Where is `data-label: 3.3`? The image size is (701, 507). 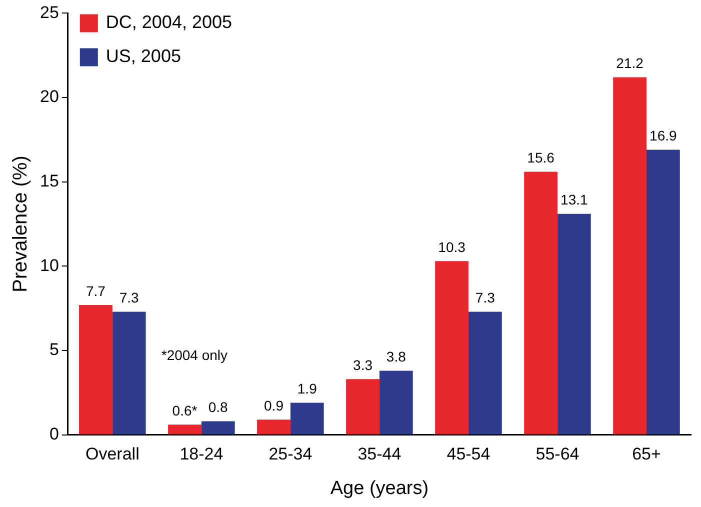 data-label: 3.3 is located at coordinates (363, 365).